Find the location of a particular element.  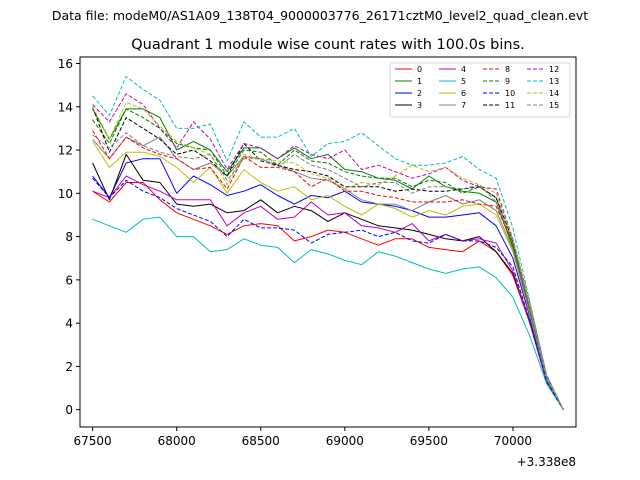

y-tick-label: 8 is located at coordinates (69, 237).